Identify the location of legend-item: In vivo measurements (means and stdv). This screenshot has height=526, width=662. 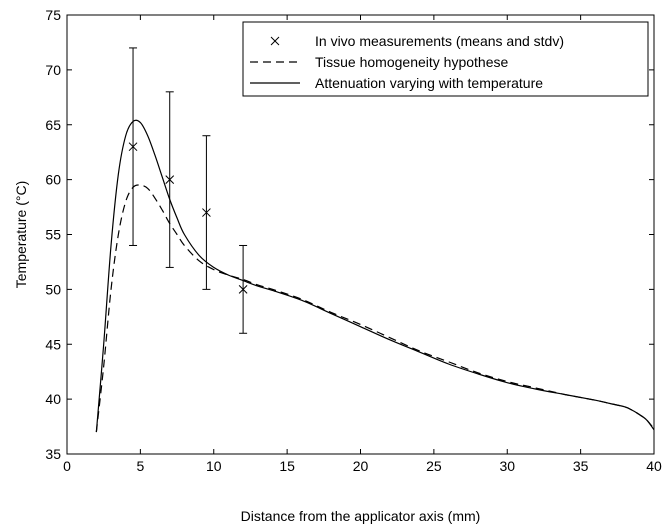
(417, 41).